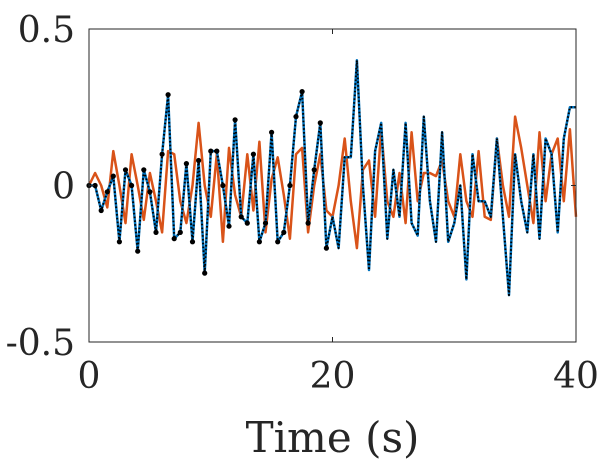 This screenshot has height=470, width=598. What do you see at coordinates (333, 376) in the screenshot?
I see `x-tick-label: 20` at bounding box center [333, 376].